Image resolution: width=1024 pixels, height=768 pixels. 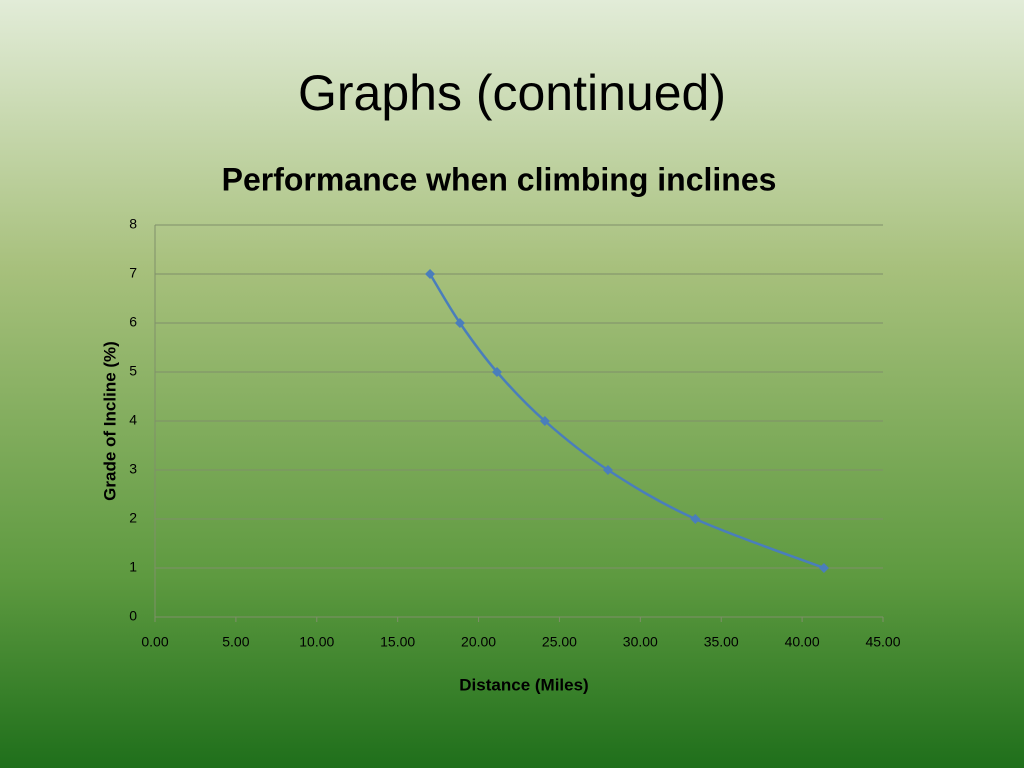 What do you see at coordinates (523, 684) in the screenshot?
I see `x-axis-title: Distance (Miles)` at bounding box center [523, 684].